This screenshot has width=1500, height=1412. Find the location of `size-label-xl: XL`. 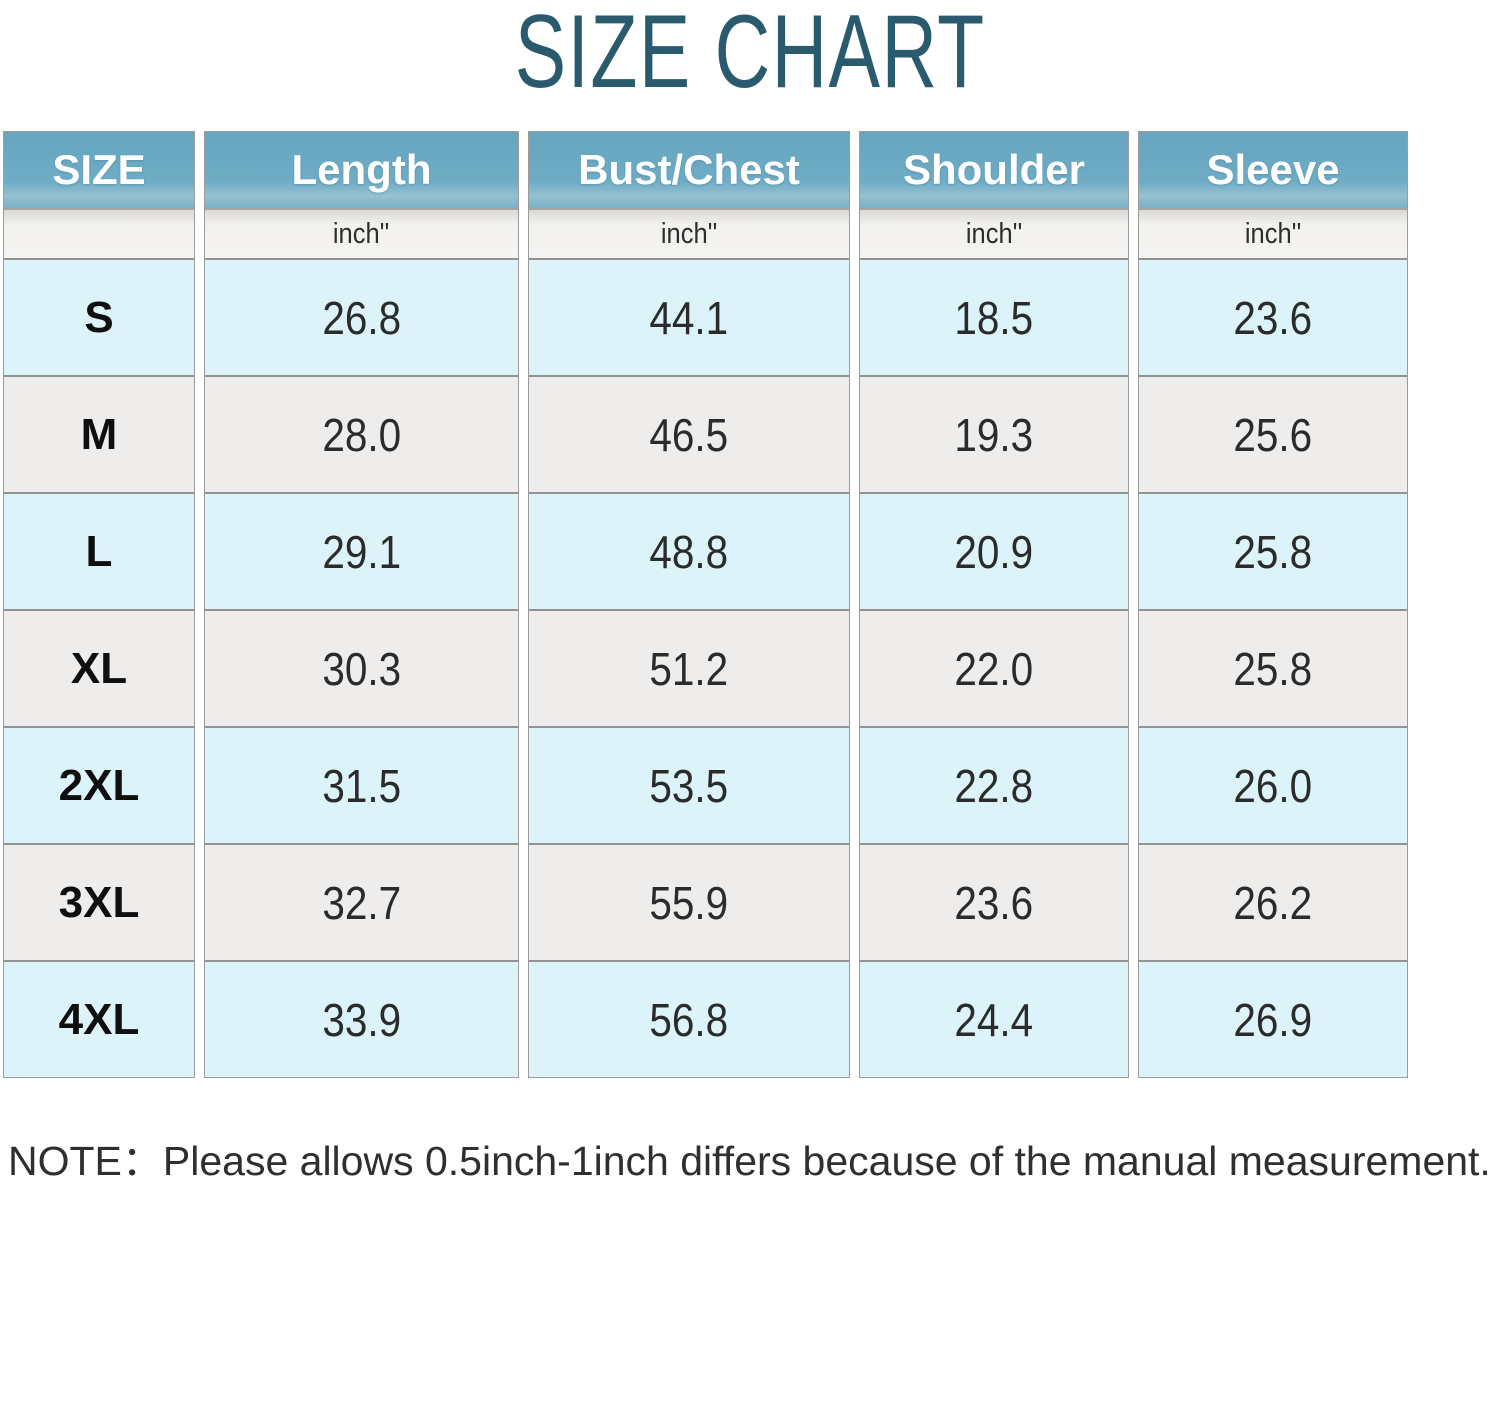

size-label-xl: XL is located at coordinates (99, 667).